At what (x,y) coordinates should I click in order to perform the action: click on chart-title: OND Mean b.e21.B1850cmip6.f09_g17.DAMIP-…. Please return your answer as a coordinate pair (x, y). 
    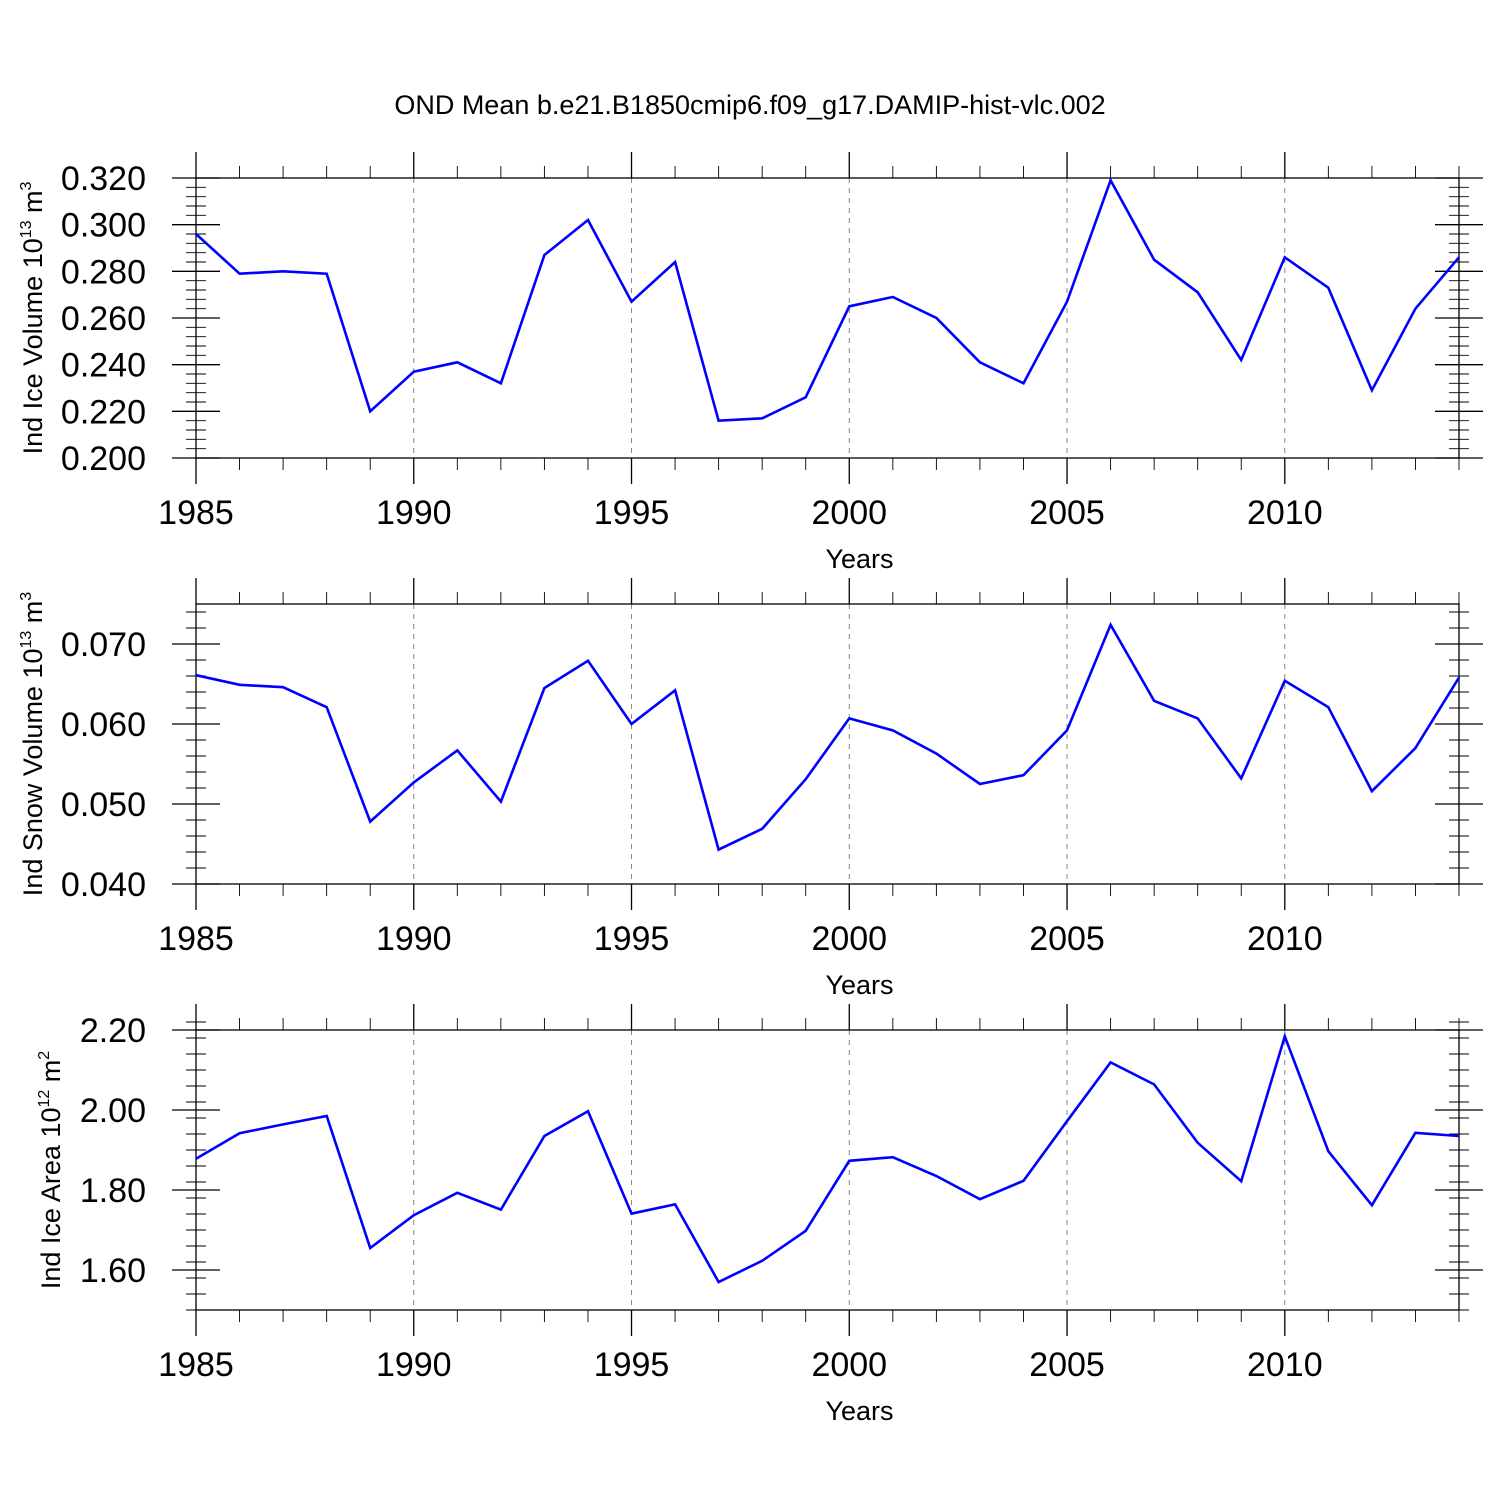
    Looking at the image, I should click on (749, 105).